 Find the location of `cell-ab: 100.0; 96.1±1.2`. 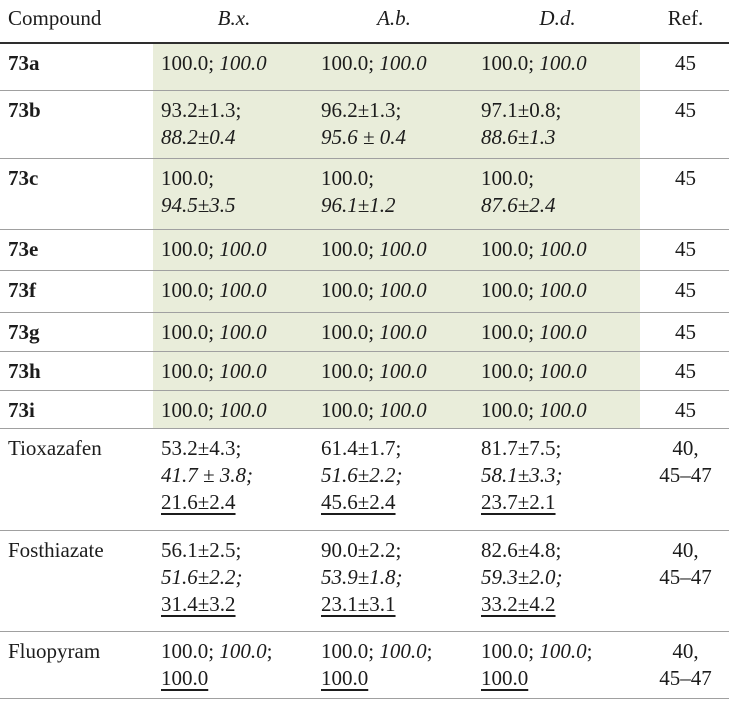

cell-ab: 100.0; 96.1±1.2 is located at coordinates (393, 193).